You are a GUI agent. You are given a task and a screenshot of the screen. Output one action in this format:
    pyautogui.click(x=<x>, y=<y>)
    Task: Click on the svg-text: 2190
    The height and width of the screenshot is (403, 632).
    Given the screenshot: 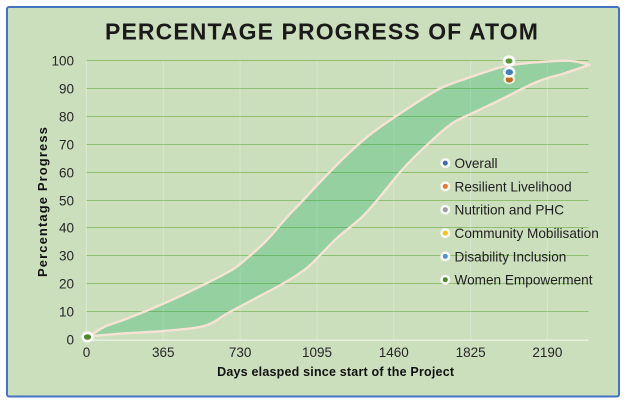 What is the action you would take?
    pyautogui.click(x=547, y=352)
    